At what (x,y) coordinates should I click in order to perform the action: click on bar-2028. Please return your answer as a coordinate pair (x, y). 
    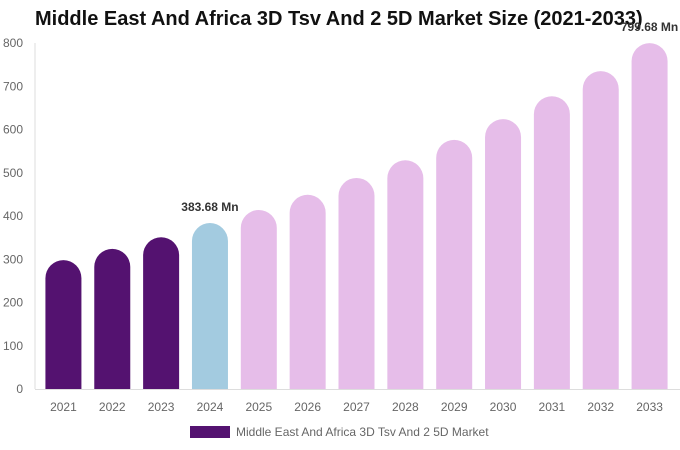
    Looking at the image, I should click on (405, 274).